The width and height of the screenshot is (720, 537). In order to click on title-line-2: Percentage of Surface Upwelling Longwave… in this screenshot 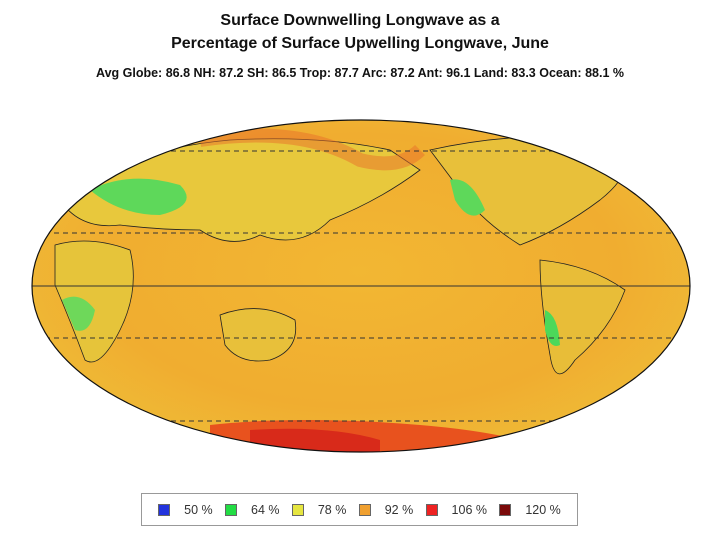, I will do `click(360, 43)`.